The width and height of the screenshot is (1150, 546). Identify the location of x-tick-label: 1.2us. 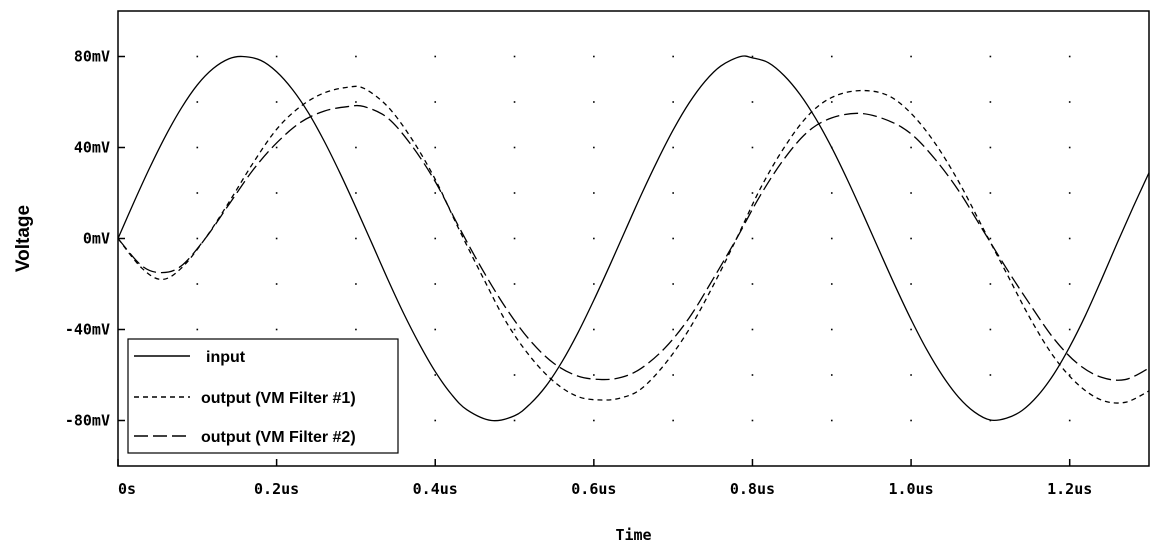
(1069, 489).